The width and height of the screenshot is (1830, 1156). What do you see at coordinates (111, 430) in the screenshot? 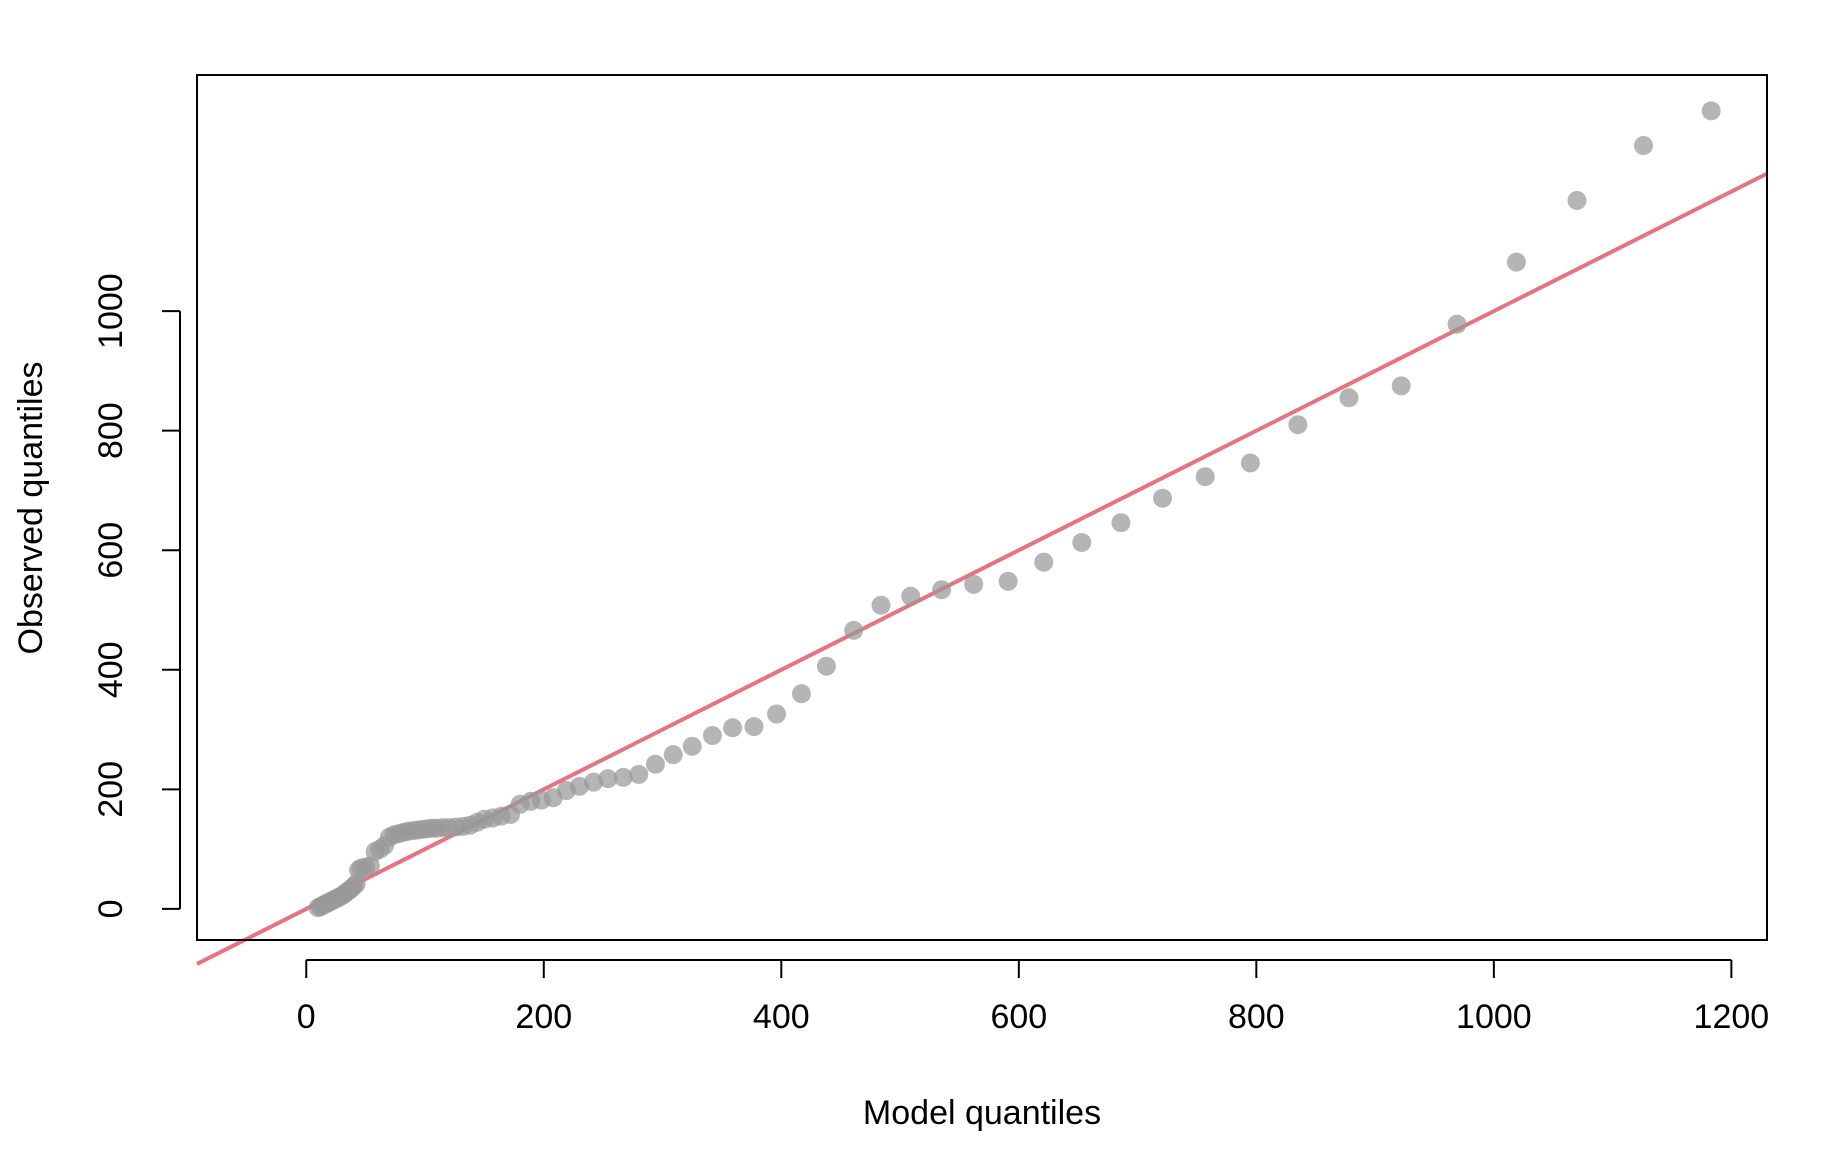
I see `y-tick-label: 800` at bounding box center [111, 430].